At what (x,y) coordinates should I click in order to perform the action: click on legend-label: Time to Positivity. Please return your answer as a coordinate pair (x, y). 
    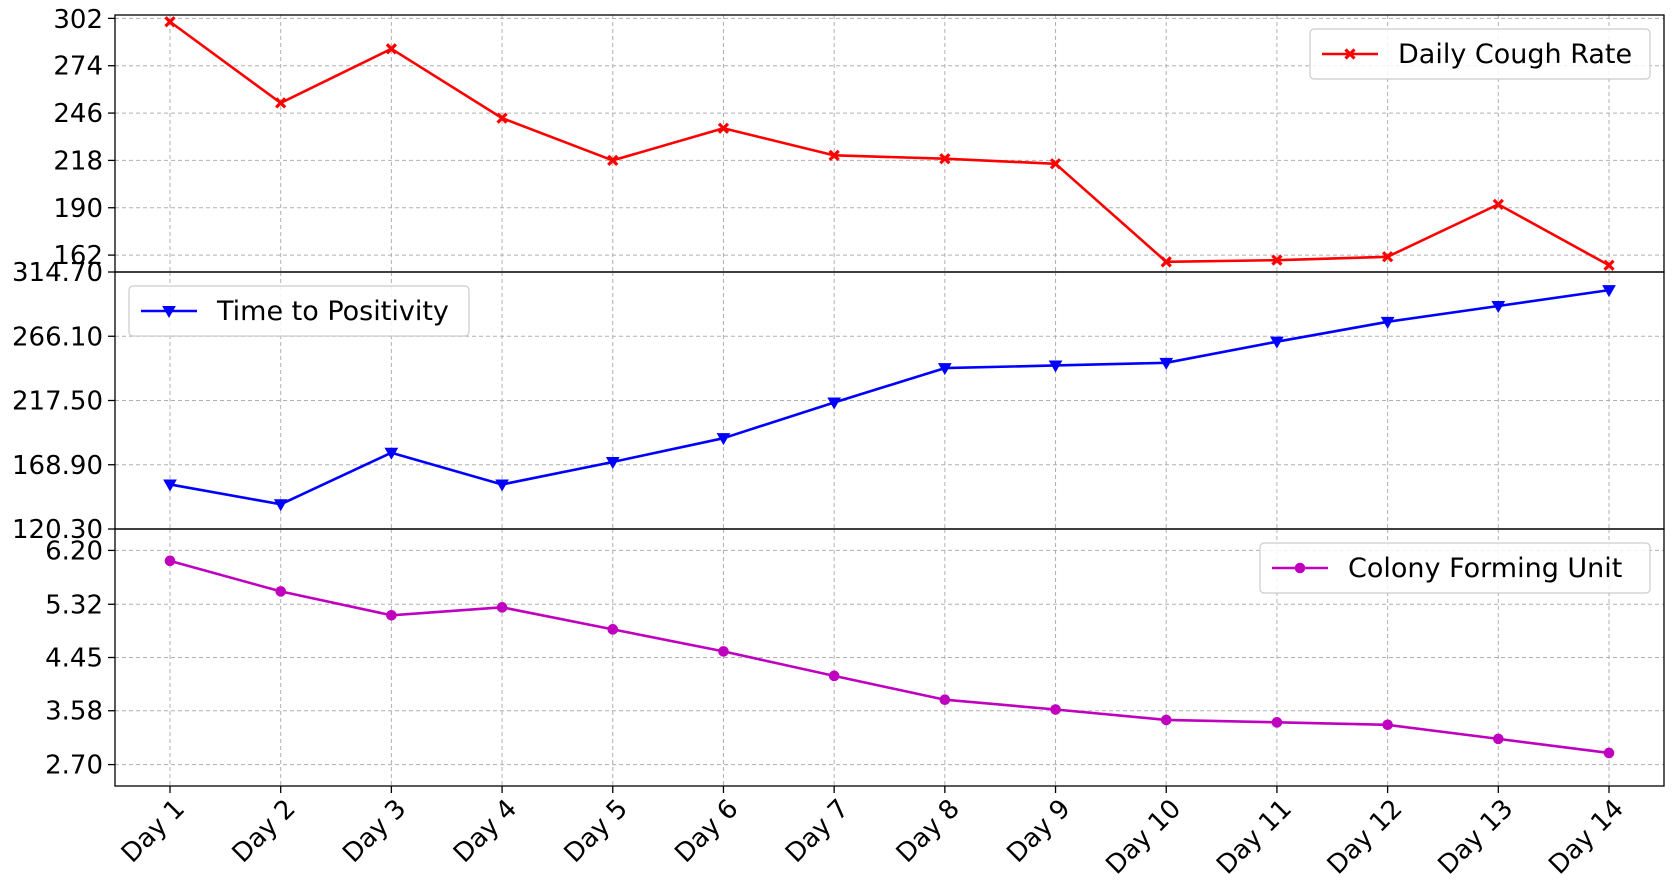
    Looking at the image, I should click on (332, 311).